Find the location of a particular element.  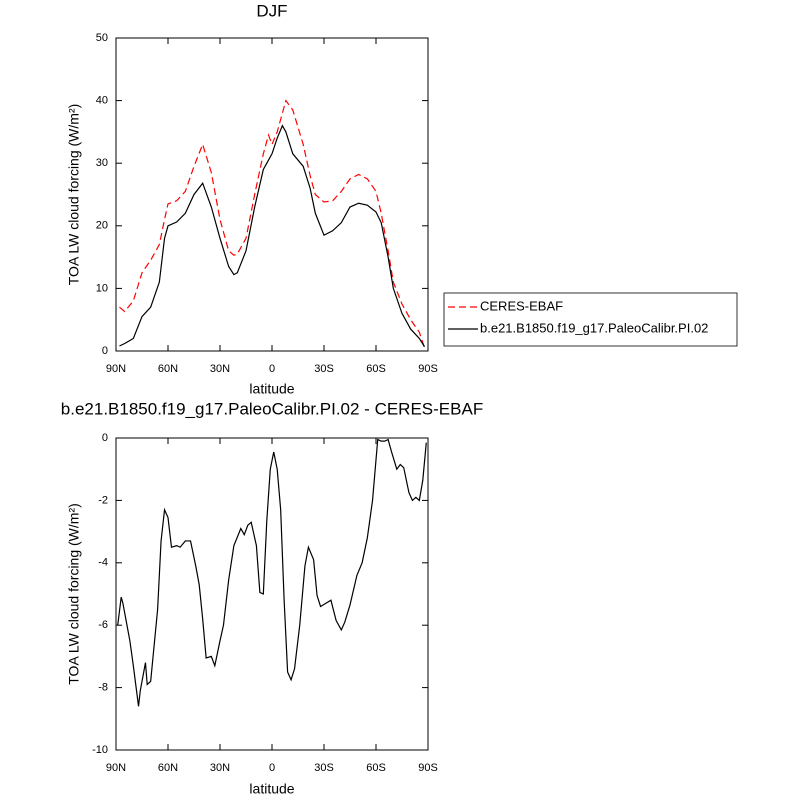

y-tick-label: 20 is located at coordinates (102, 226).